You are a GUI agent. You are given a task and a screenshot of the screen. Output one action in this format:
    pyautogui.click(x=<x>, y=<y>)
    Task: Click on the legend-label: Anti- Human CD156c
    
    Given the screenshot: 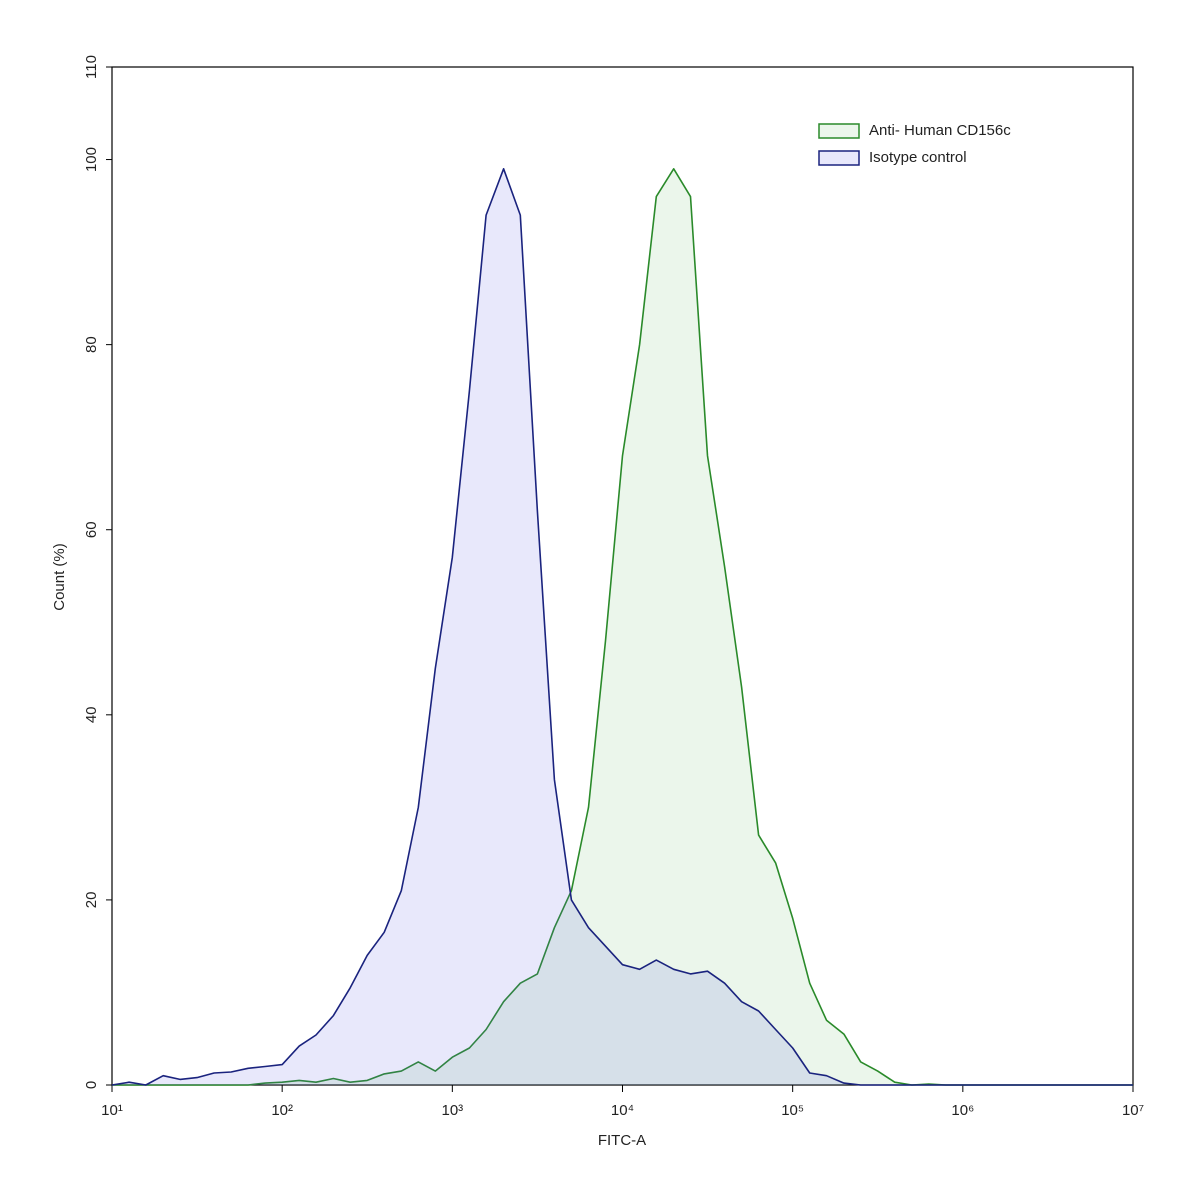 What is the action you would take?
    pyautogui.click(x=940, y=130)
    